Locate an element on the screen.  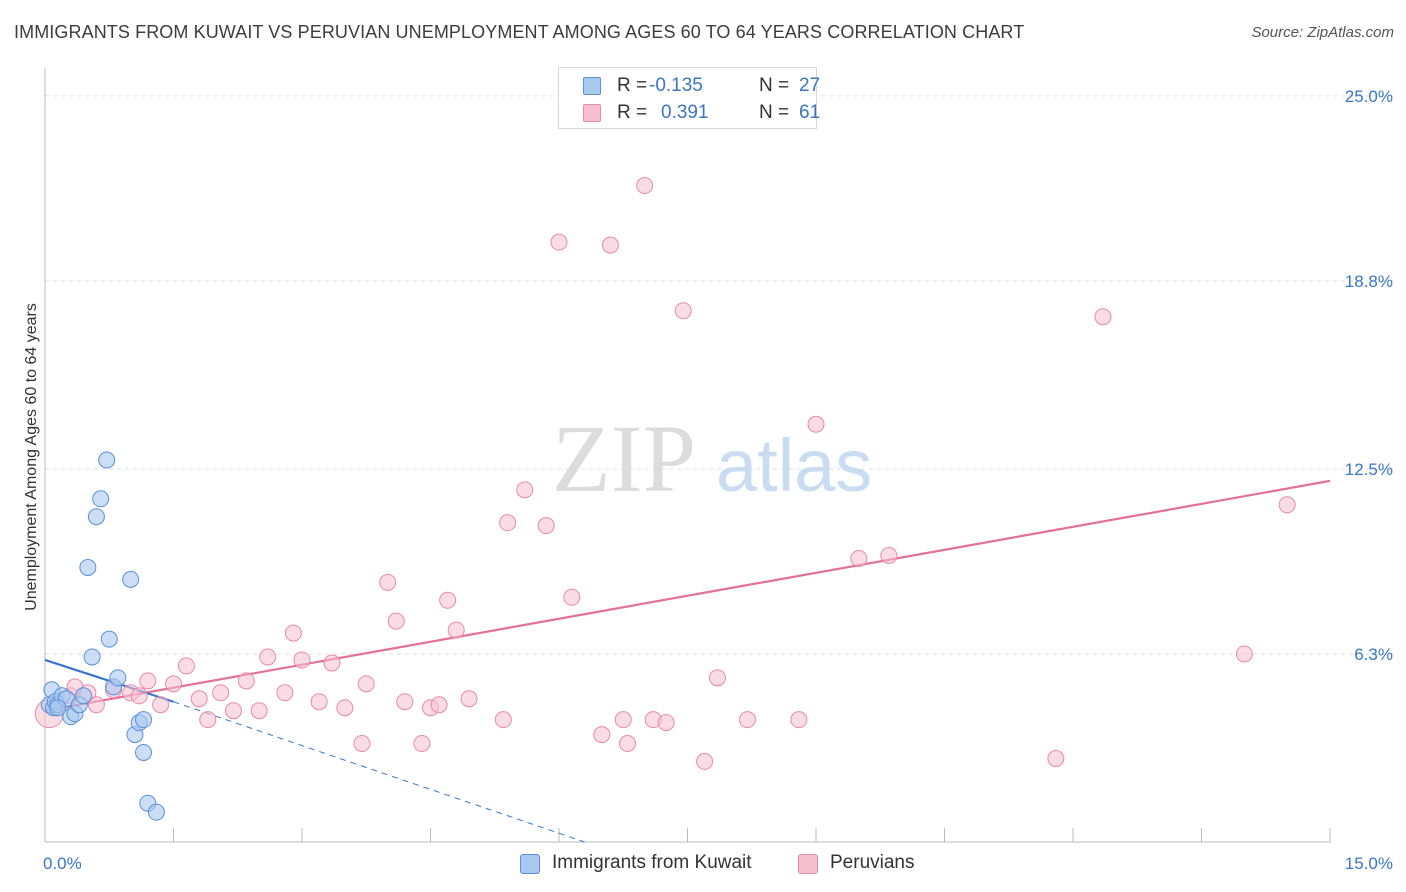
y-tick-label: 25.0% is located at coordinates (1369, 96).